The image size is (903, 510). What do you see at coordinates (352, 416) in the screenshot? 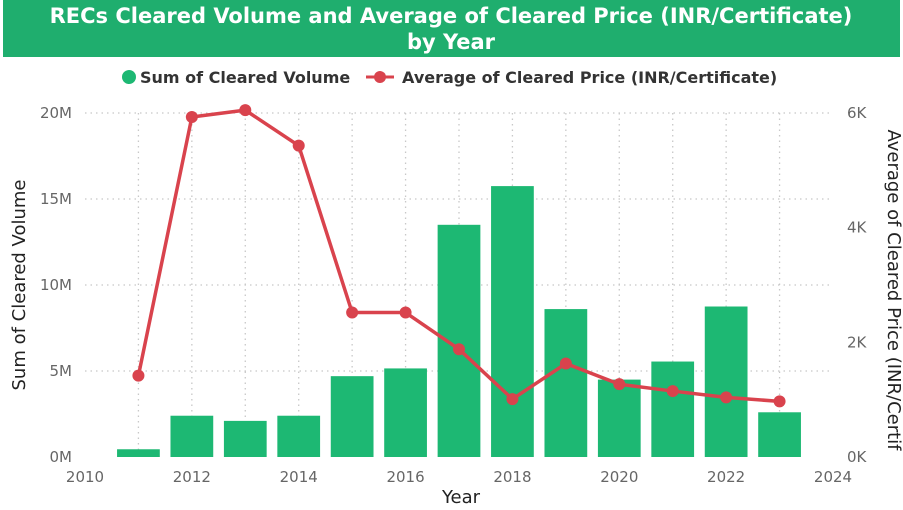
I see `bar-2015` at bounding box center [352, 416].